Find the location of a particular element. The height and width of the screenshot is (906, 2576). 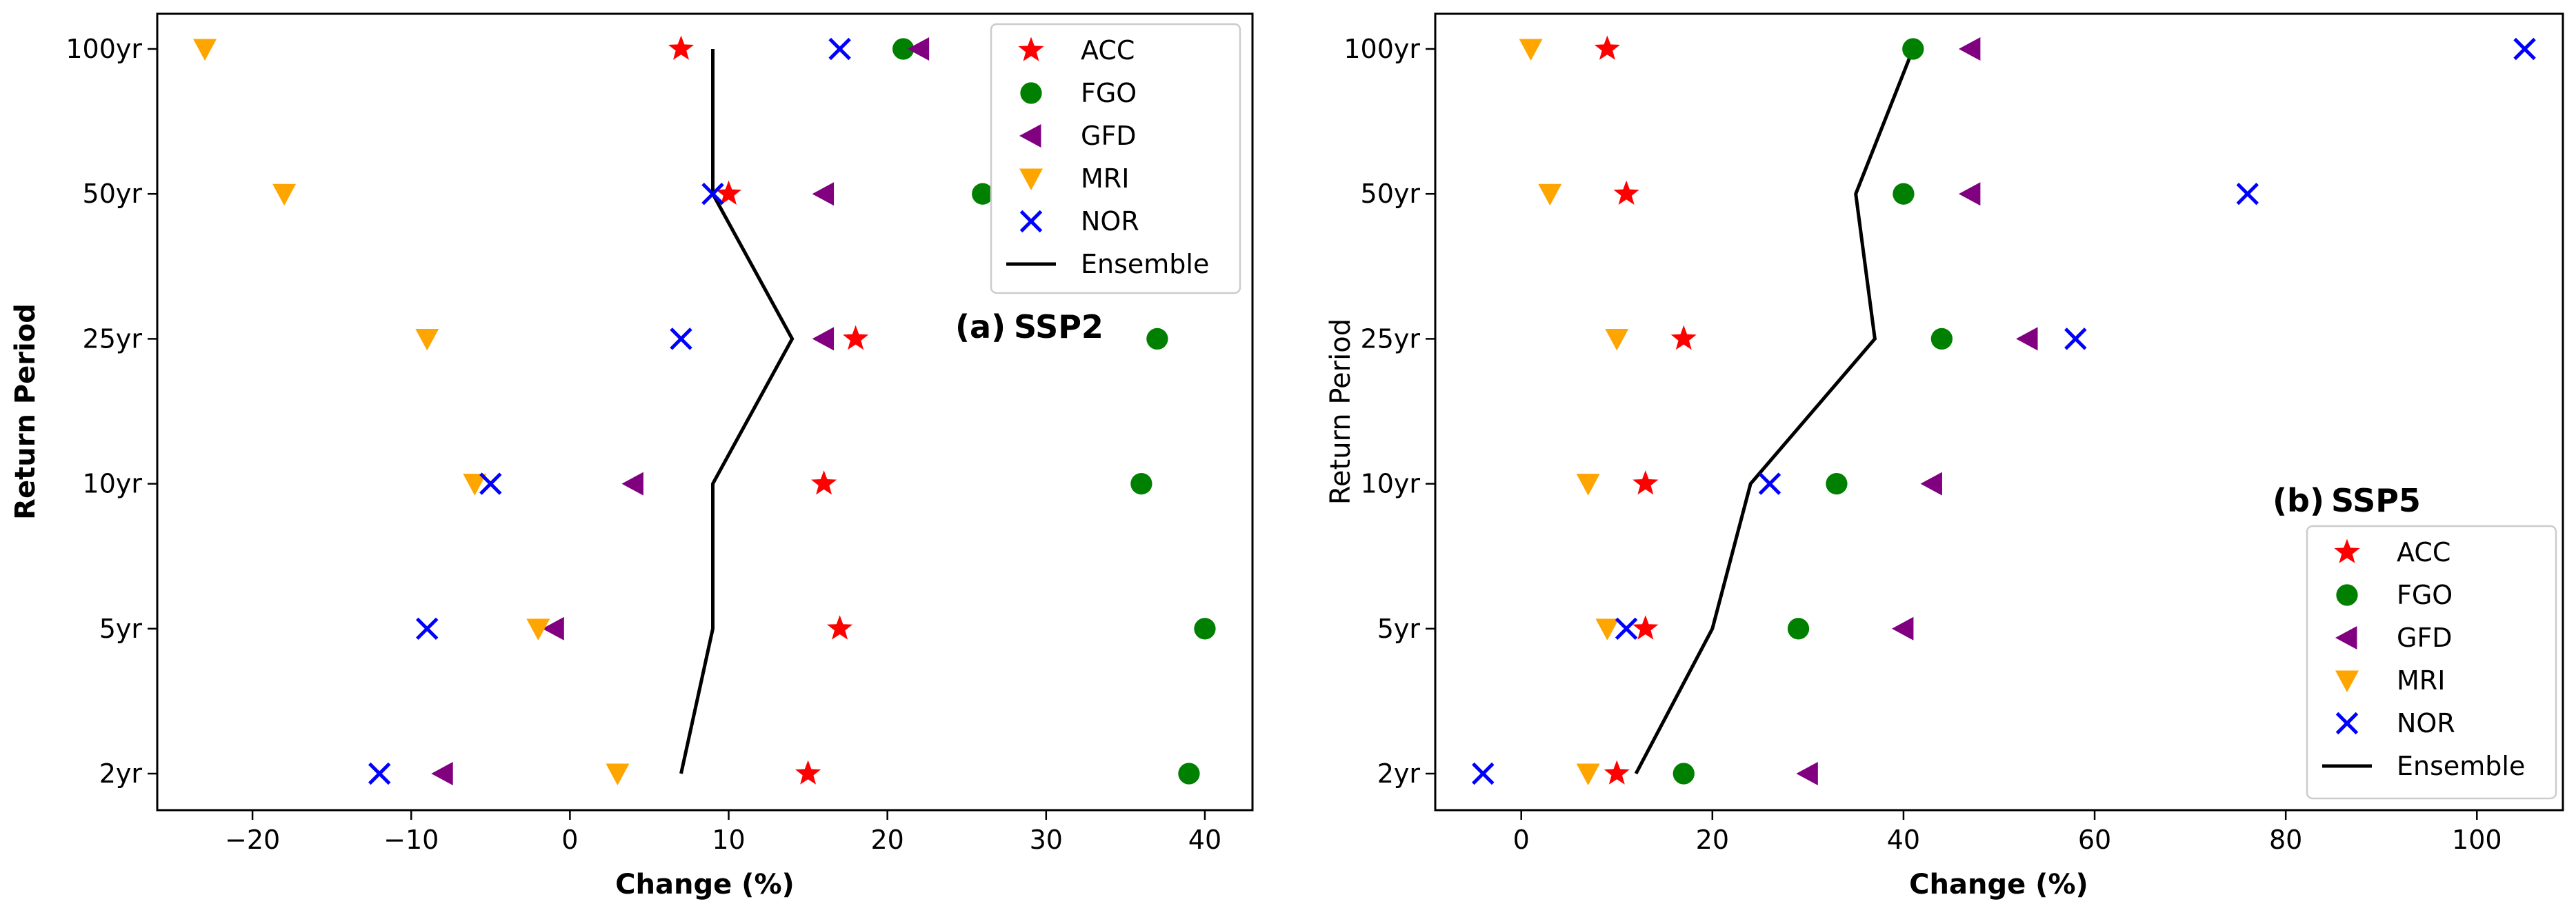

legend-swatch-nor is located at coordinates (1031, 221).